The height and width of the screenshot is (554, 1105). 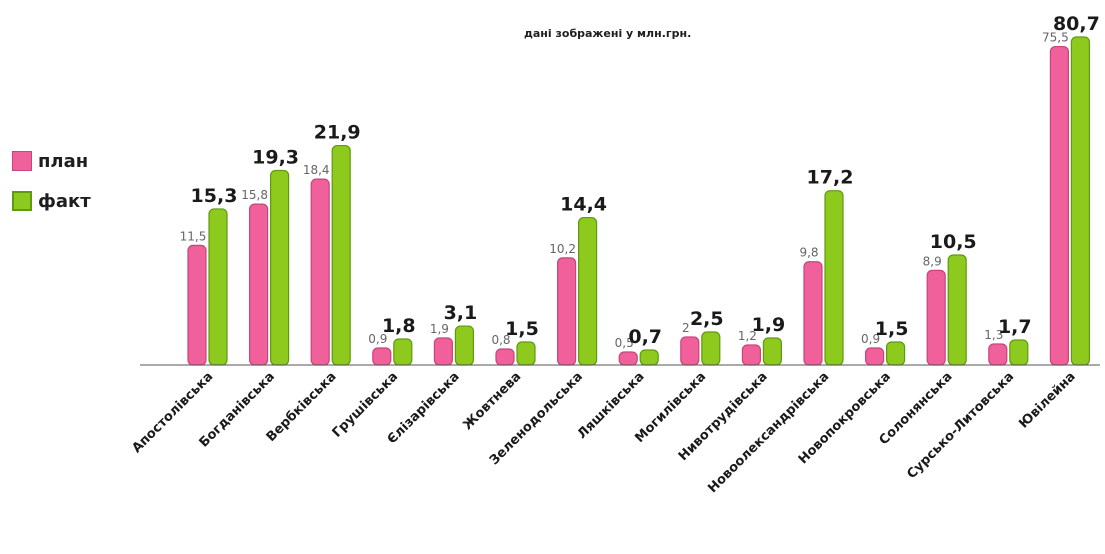 I want to click on value-label-fact-2: 21,9, so click(x=337, y=133).